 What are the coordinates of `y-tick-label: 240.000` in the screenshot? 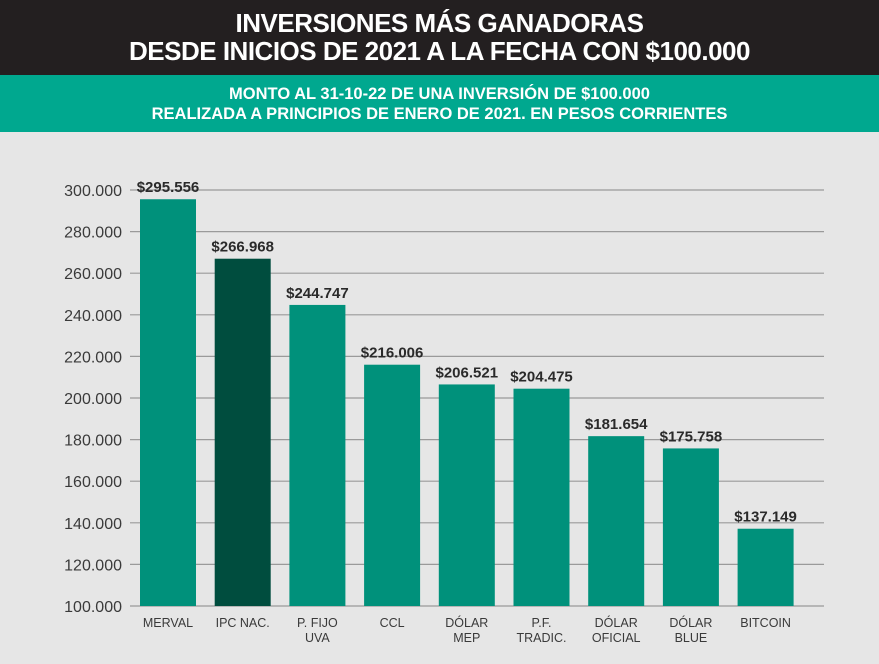 It's located at (93, 316).